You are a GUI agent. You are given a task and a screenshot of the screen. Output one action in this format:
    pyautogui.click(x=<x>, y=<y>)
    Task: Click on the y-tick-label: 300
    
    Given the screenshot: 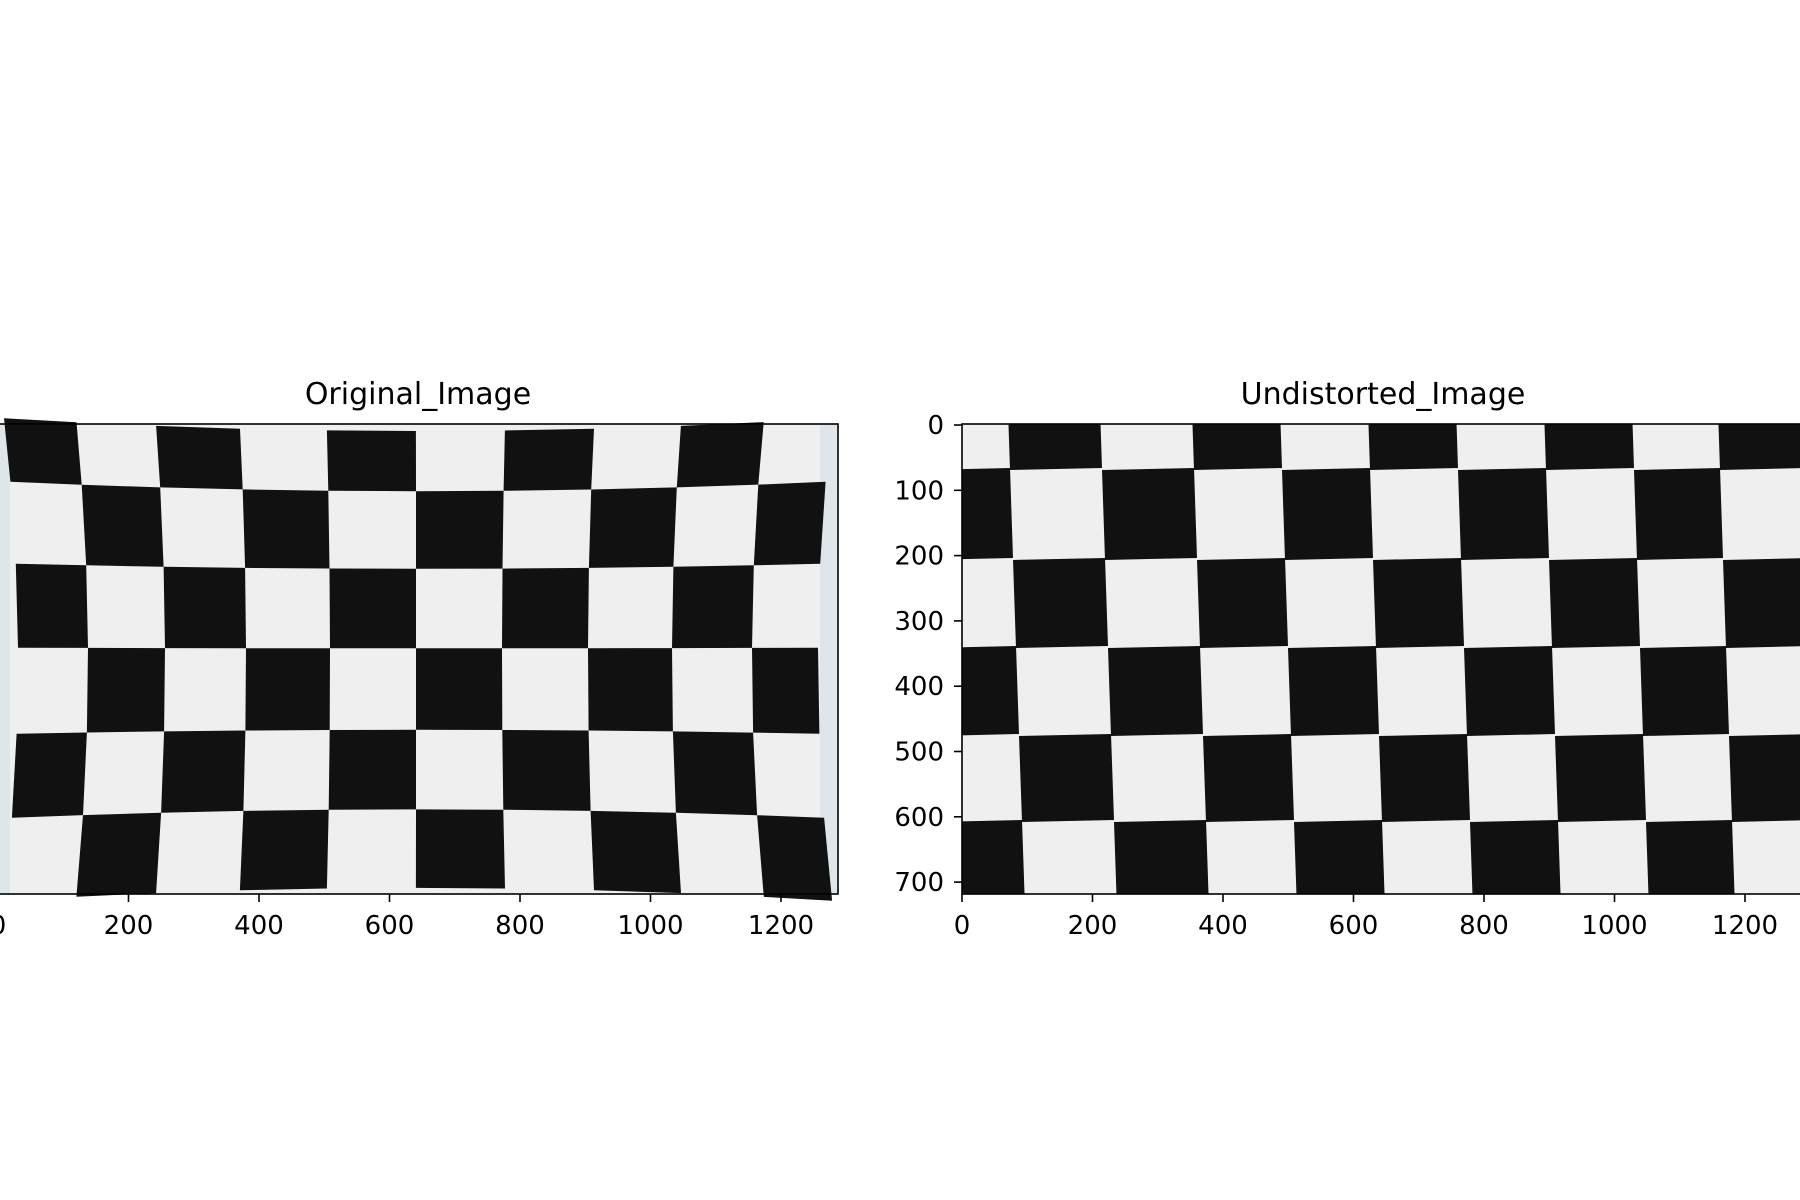 What is the action you would take?
    pyautogui.click(x=919, y=622)
    